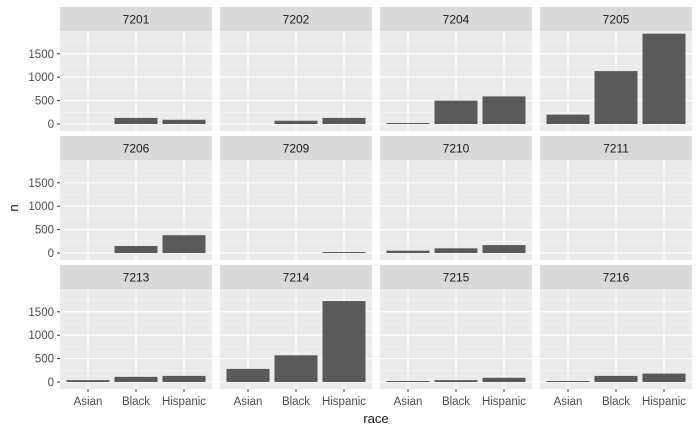 This screenshot has height=437, width=700. Describe the element at coordinates (456, 112) in the screenshot. I see `bar-7204-black` at that location.